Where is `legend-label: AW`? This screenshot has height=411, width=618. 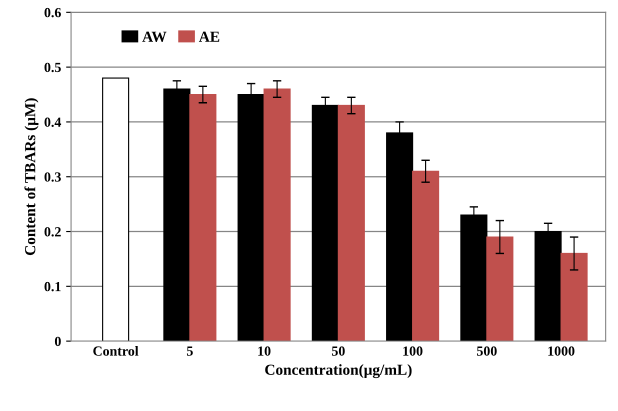 legend-label: AW is located at coordinates (154, 37).